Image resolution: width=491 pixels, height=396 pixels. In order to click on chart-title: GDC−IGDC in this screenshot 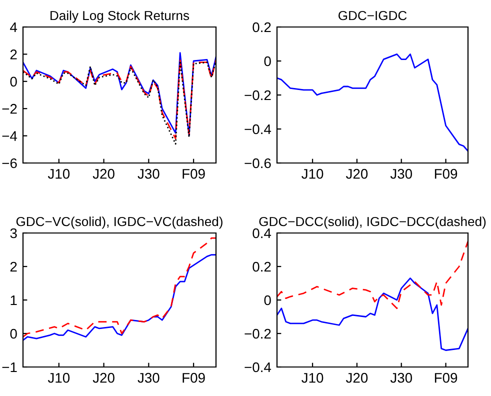, I will do `click(372, 15)`.